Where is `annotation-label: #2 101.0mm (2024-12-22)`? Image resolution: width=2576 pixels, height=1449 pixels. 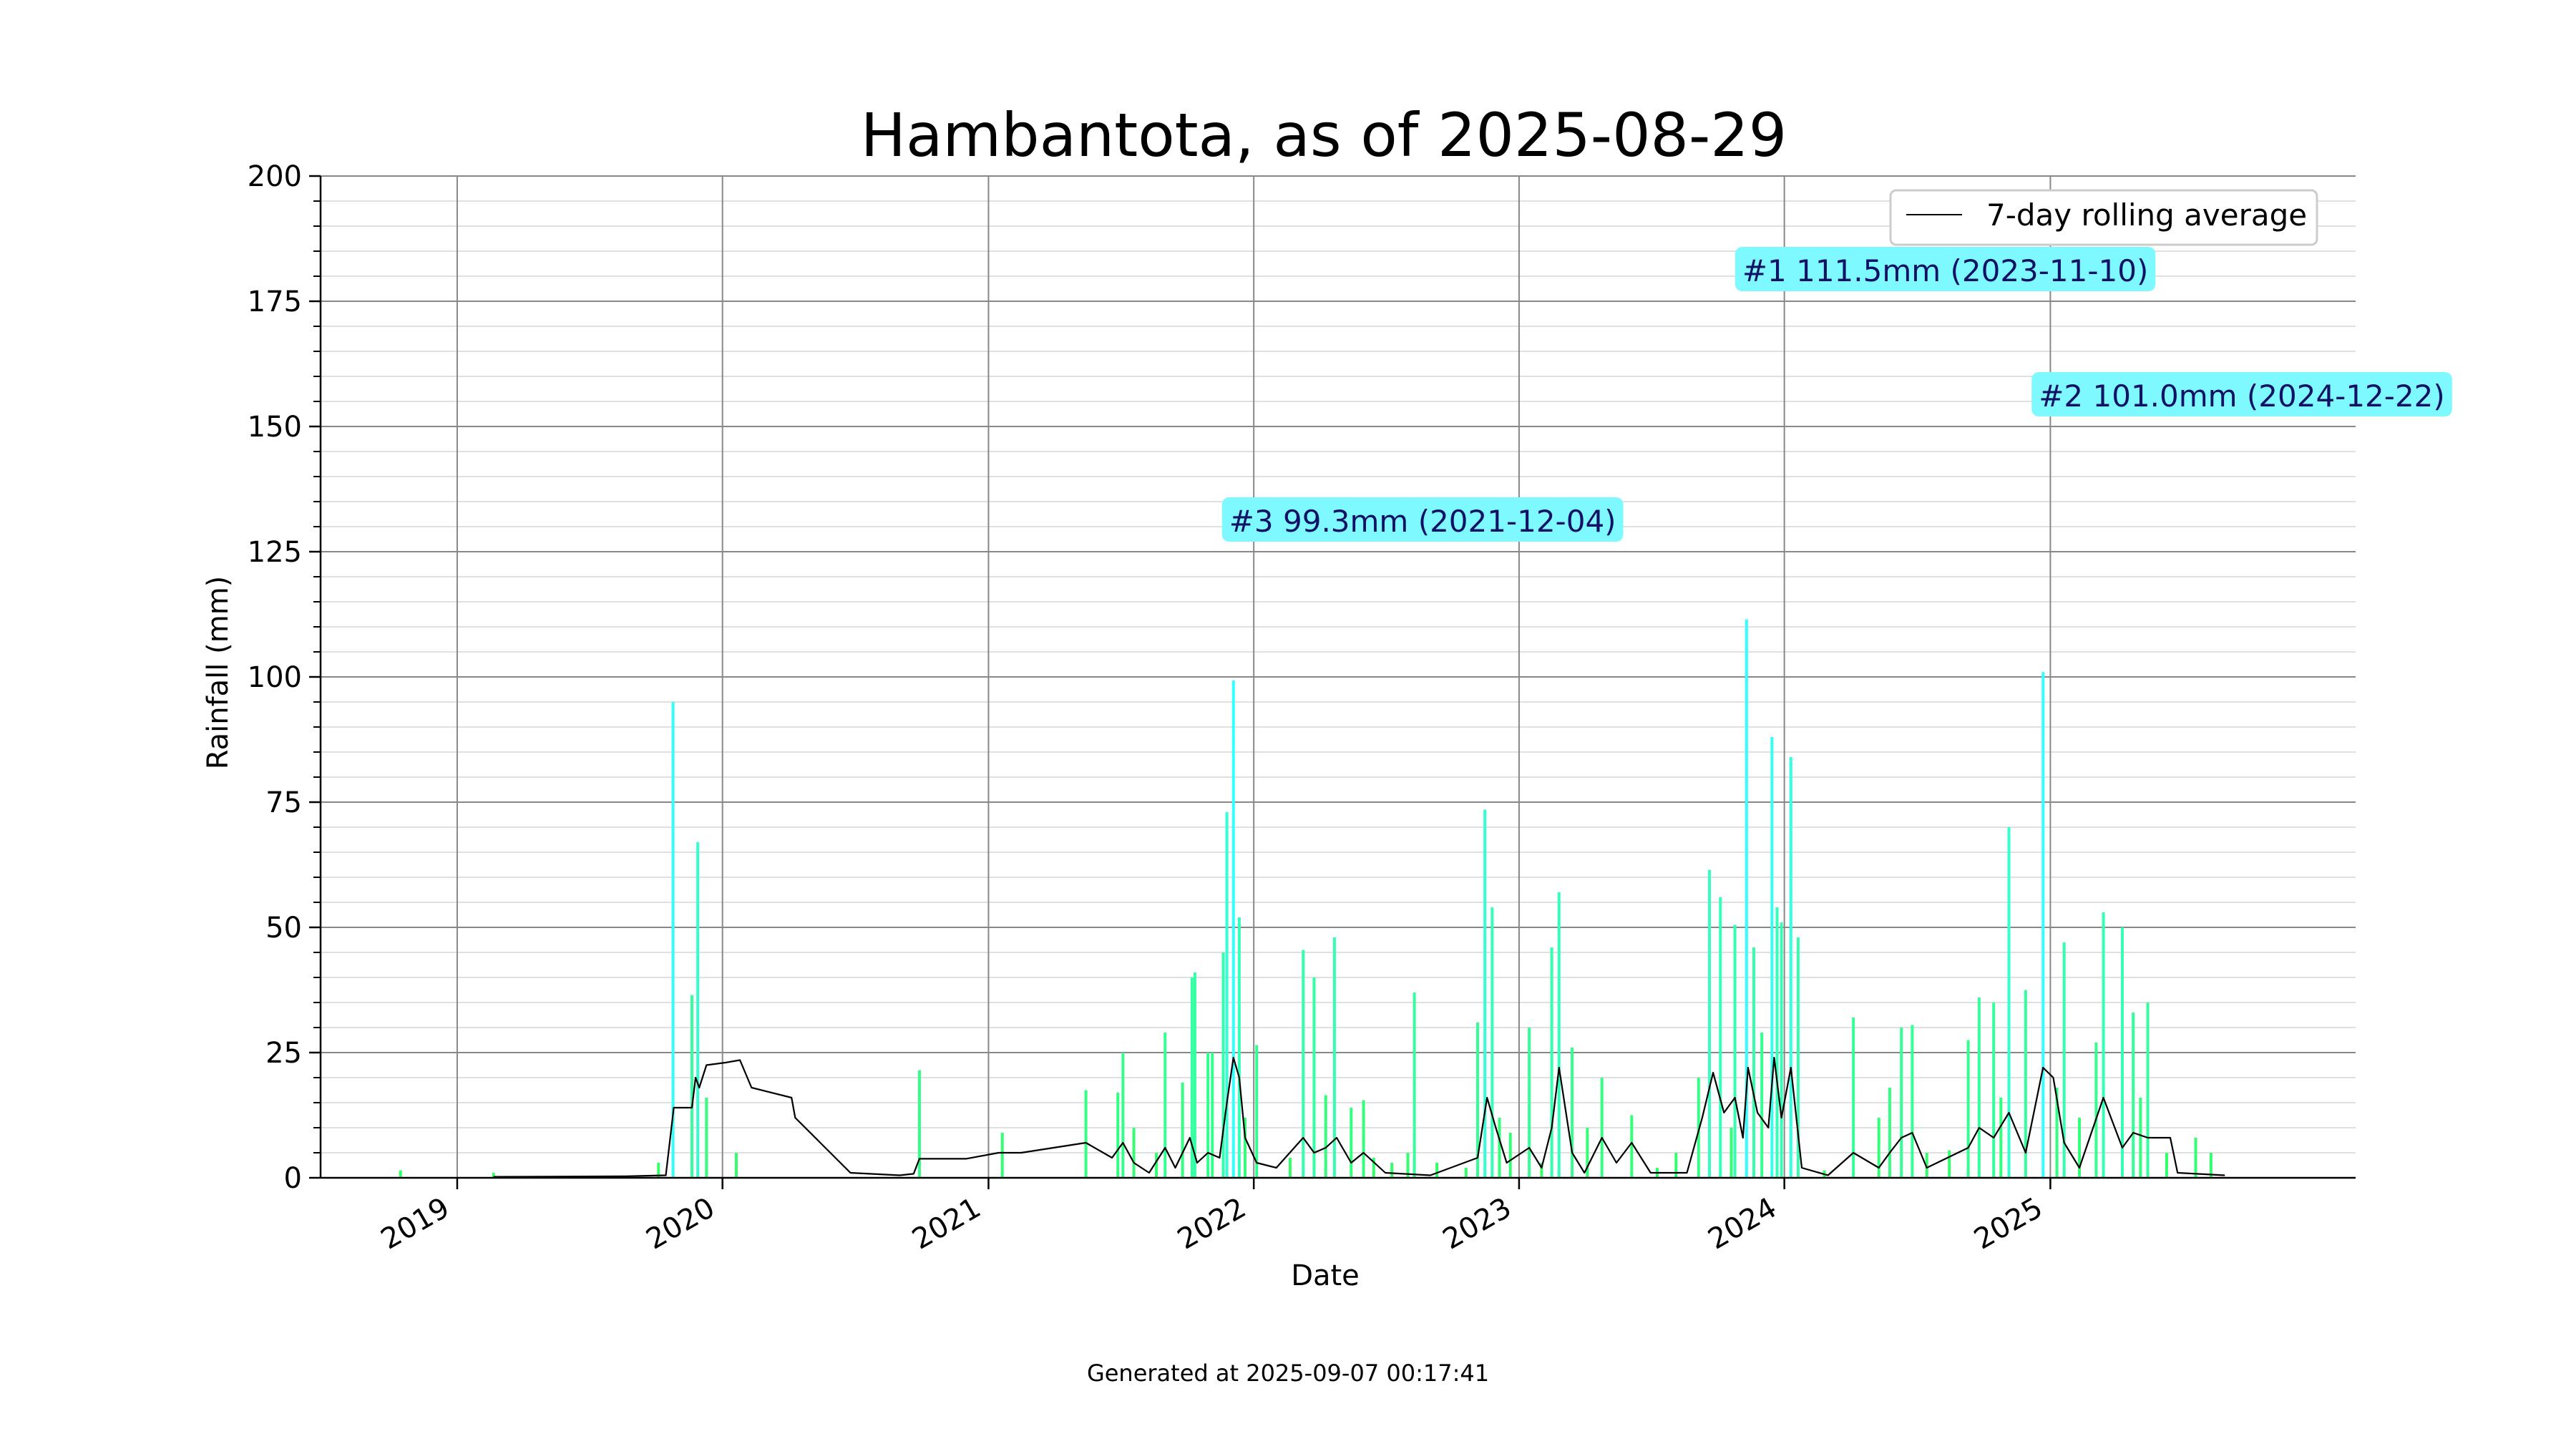 annotation-label: #2 101.0mm (2024-12-22) is located at coordinates (2242, 396).